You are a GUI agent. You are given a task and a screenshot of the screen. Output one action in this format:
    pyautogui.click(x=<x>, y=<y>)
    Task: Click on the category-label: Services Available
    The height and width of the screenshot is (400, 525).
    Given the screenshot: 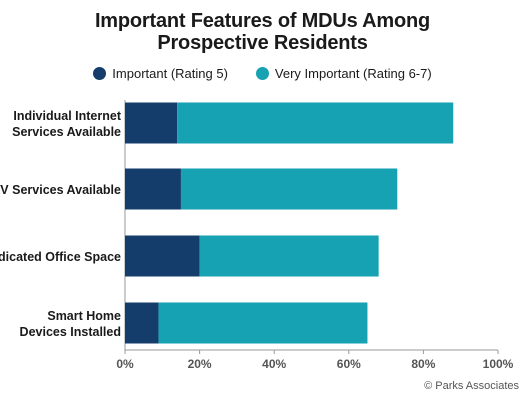 What is the action you would take?
    pyautogui.click(x=66, y=132)
    